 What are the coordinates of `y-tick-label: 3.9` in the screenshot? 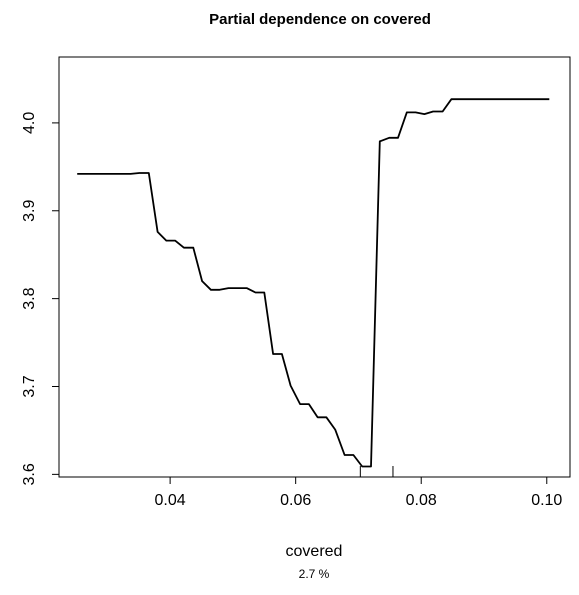 It's located at (29, 211).